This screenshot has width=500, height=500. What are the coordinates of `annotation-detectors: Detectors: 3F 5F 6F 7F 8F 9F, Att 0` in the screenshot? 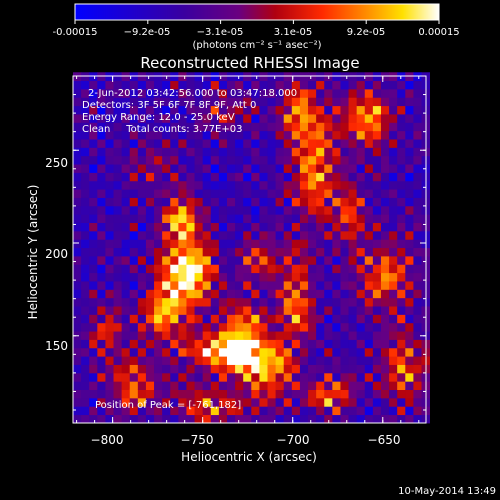 It's located at (169, 105).